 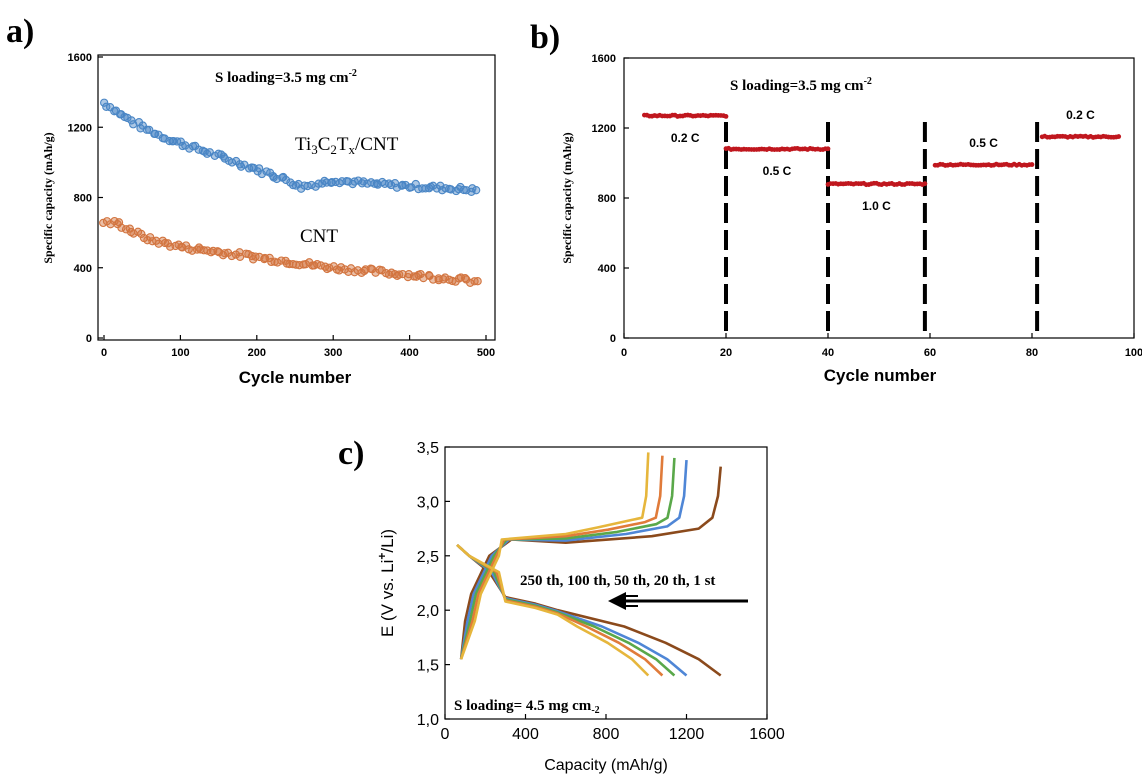 What do you see at coordinates (333, 353) in the screenshot?
I see `panel-a-x-tick-label: 300` at bounding box center [333, 353].